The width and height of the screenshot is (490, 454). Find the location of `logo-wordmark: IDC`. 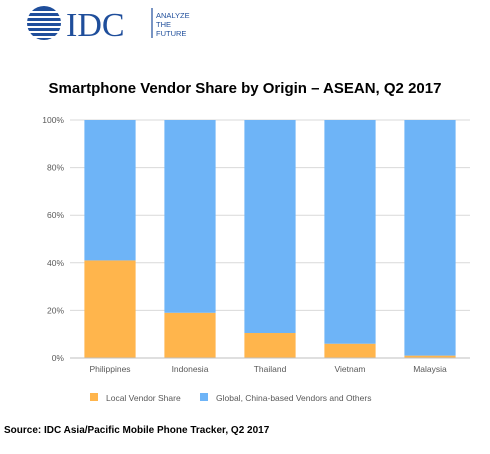

logo-wordmark: IDC is located at coordinates (95, 24).